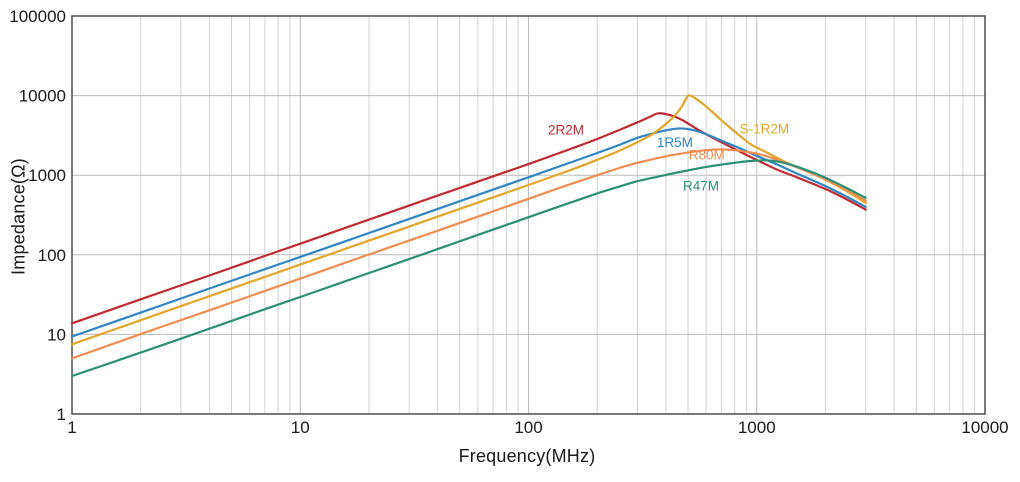 This screenshot has width=1020, height=482. I want to click on x-tick-label-100: 100, so click(528, 427).